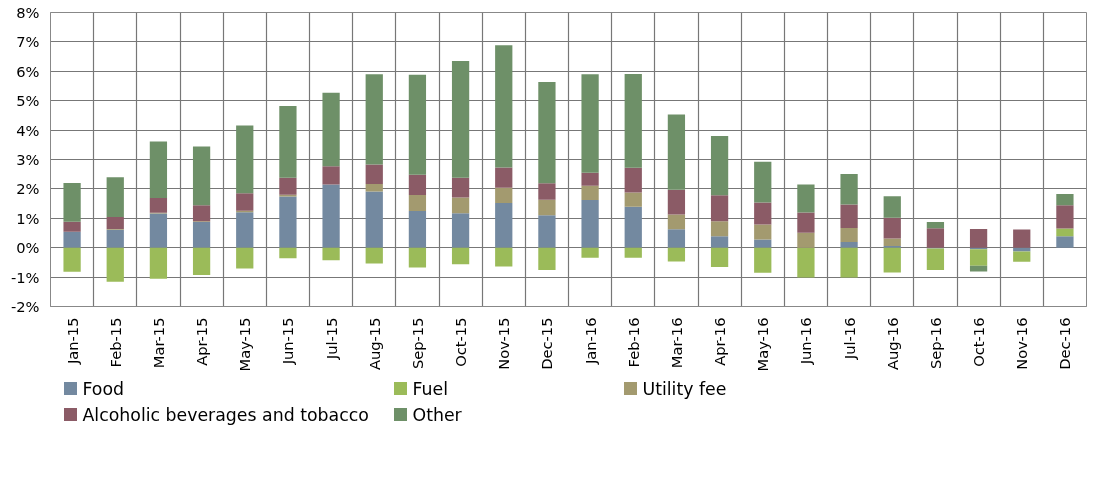  What do you see at coordinates (28, 12) in the screenshot?
I see `y-tick-label: 8%` at bounding box center [28, 12].